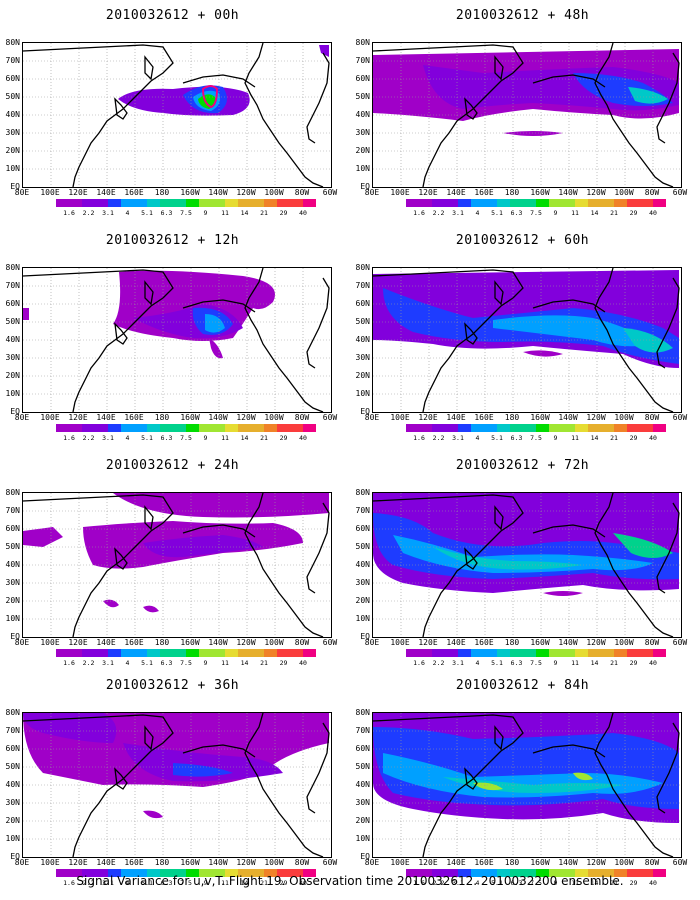  I want to click on map-canvas, so click(527, 115).